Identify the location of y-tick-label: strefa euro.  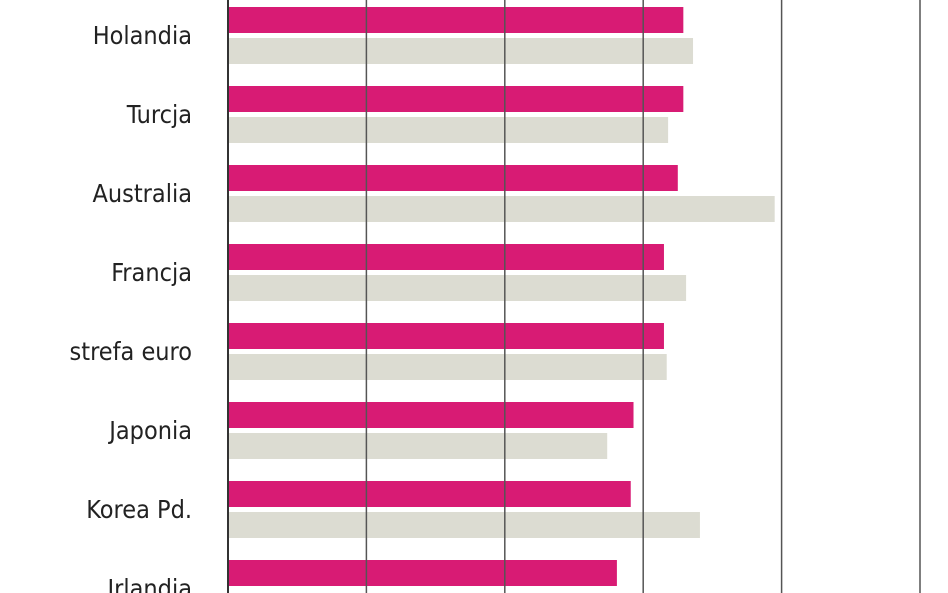
(131, 351).